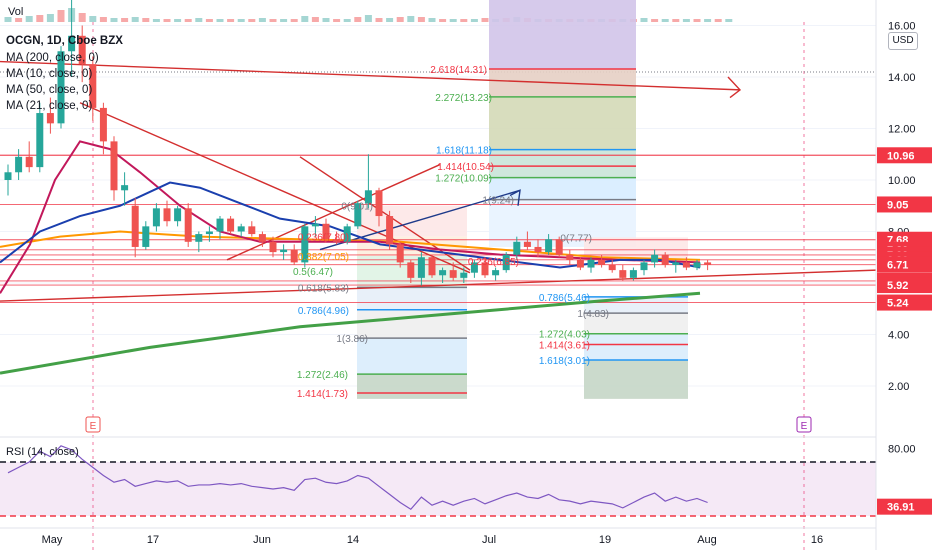  What do you see at coordinates (323, 257) in the screenshot?
I see `fib-label: 0.382(7.05)` at bounding box center [323, 257].